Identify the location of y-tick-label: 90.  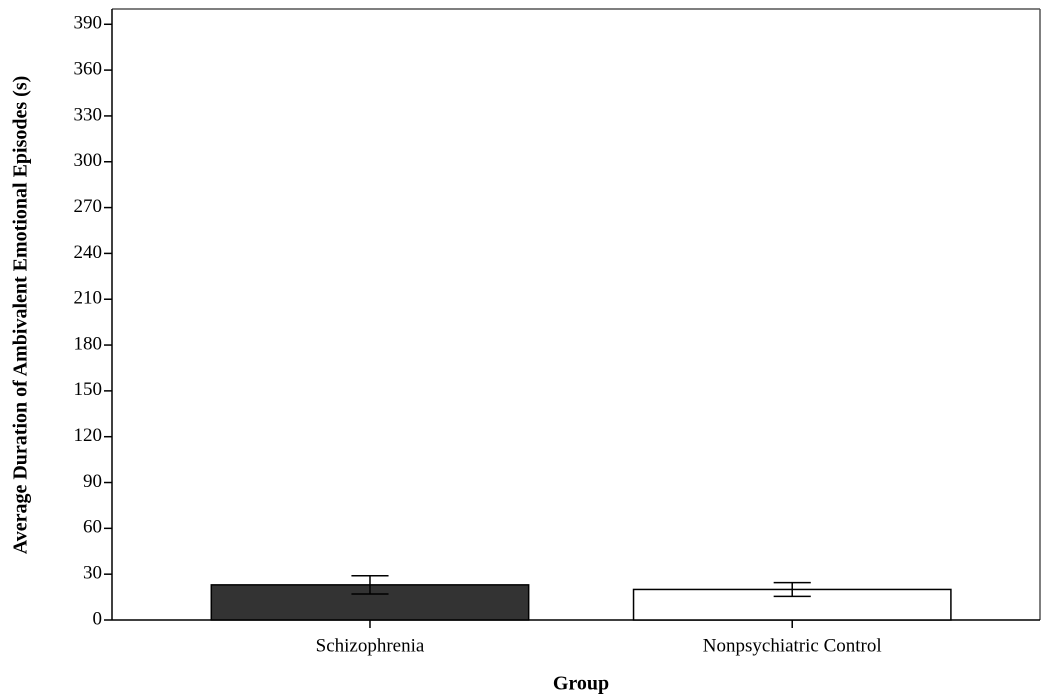
(92, 481).